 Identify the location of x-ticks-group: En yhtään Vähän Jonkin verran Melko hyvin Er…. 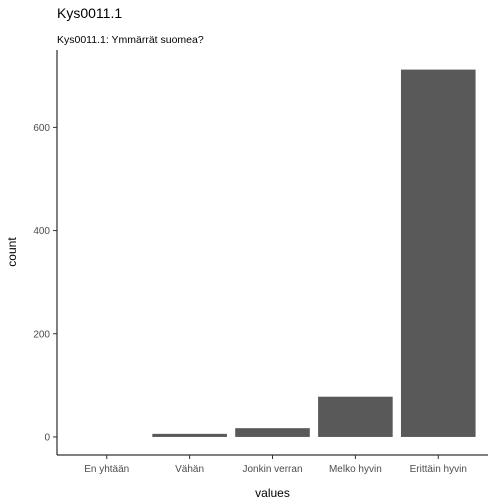
(275, 465).